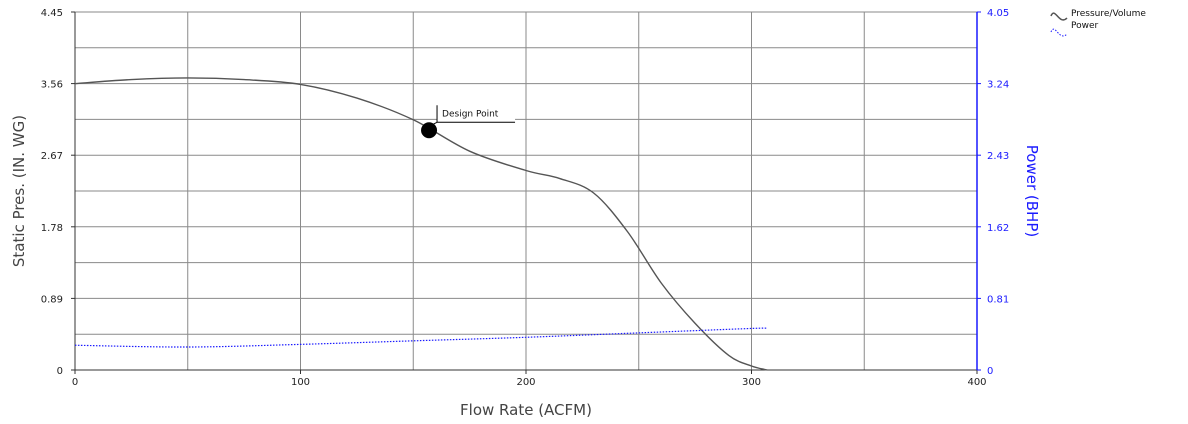  I want to click on y2-tick-label: 0, so click(990, 371).